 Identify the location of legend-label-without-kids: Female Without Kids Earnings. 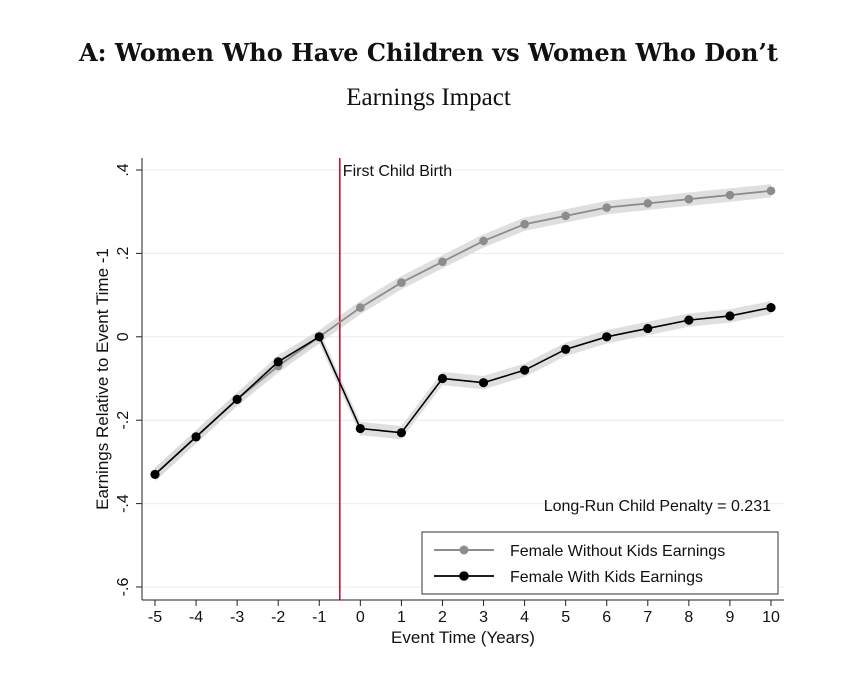
(617, 551).